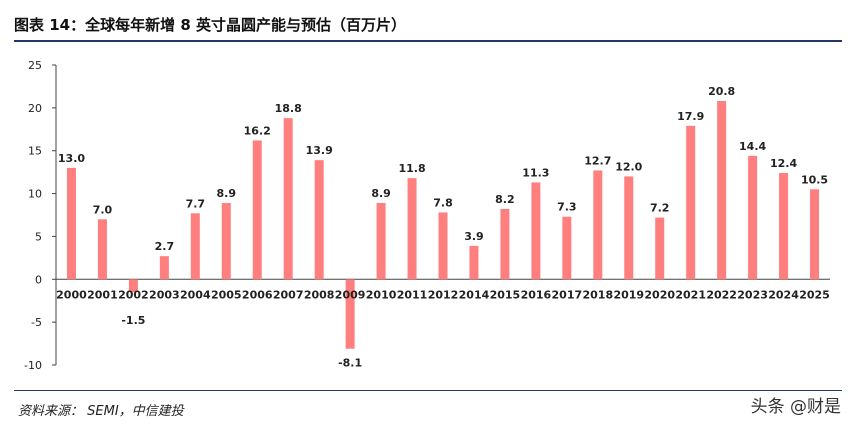  I want to click on x-tick-label: 2002, so click(133, 294).